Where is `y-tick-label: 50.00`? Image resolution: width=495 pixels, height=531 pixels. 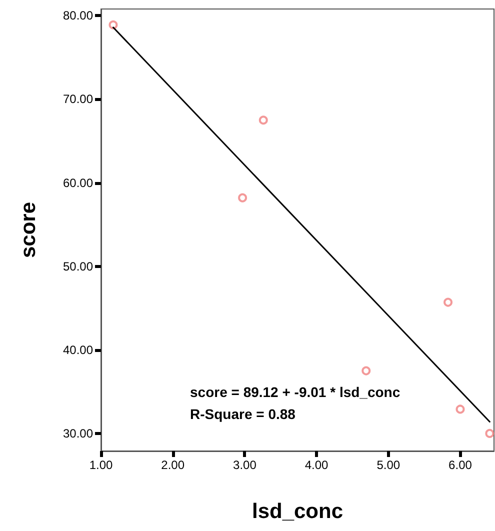
y-tick-label: 50.00 is located at coordinates (78, 266).